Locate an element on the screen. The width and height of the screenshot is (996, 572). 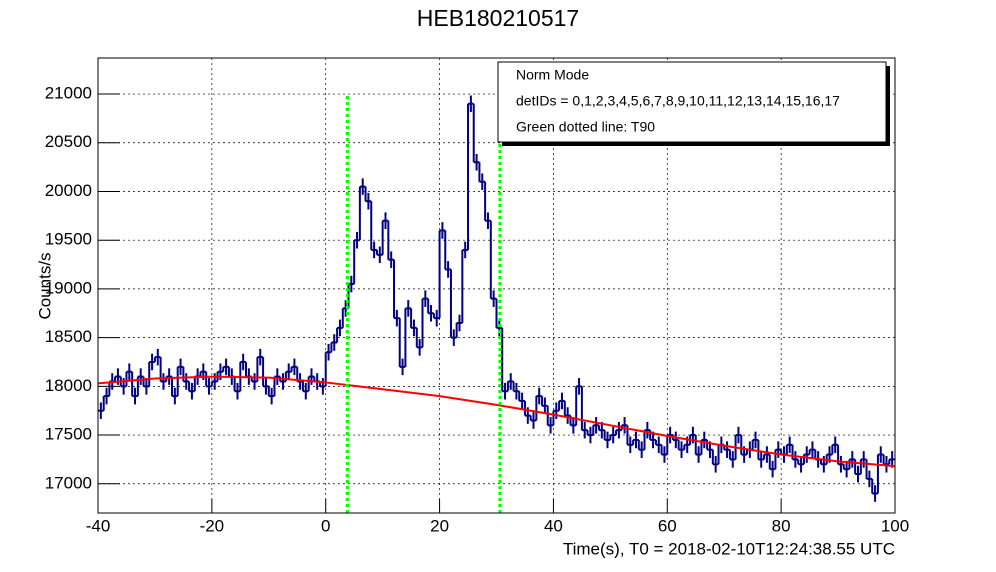
x-tick-label: 20 is located at coordinates (439, 525).